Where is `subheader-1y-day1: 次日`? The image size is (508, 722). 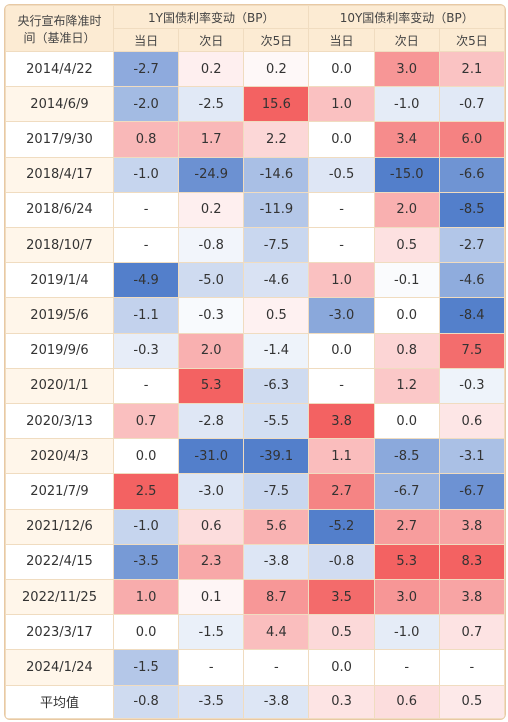 subheader-1y-day1: 次日 is located at coordinates (211, 40).